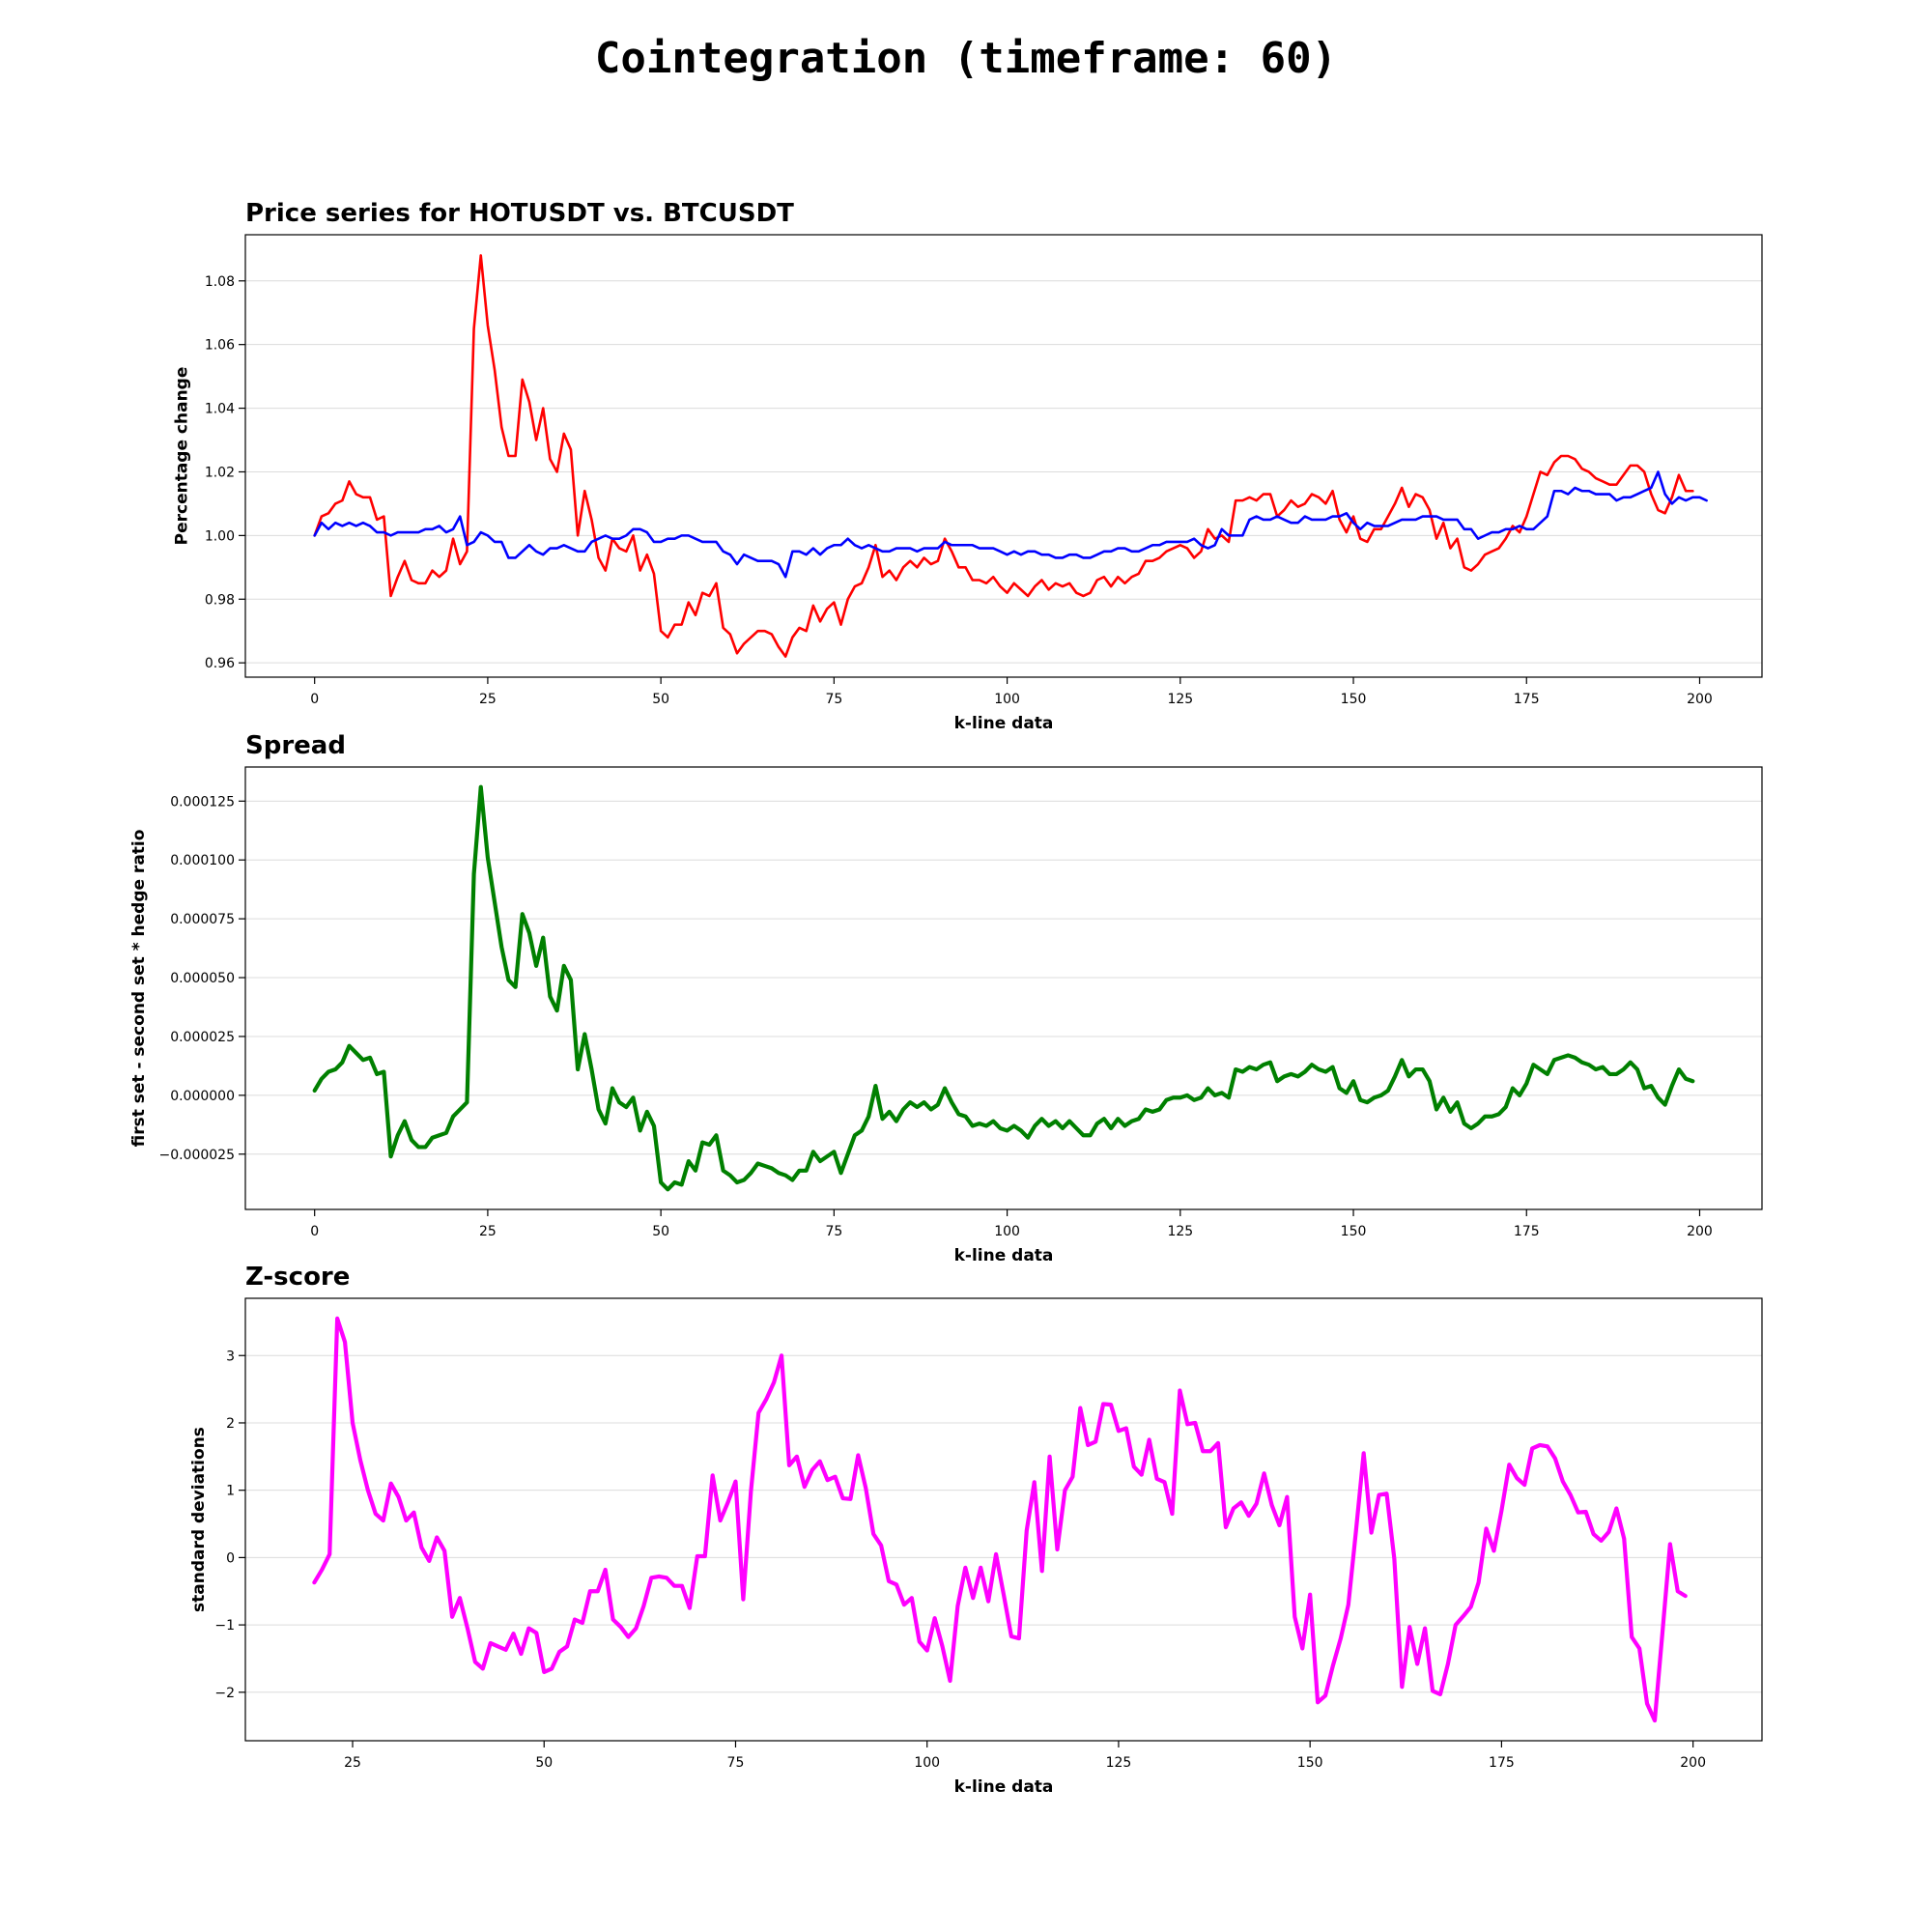  I want to click on price-xtick-label: 150, so click(1354, 699).